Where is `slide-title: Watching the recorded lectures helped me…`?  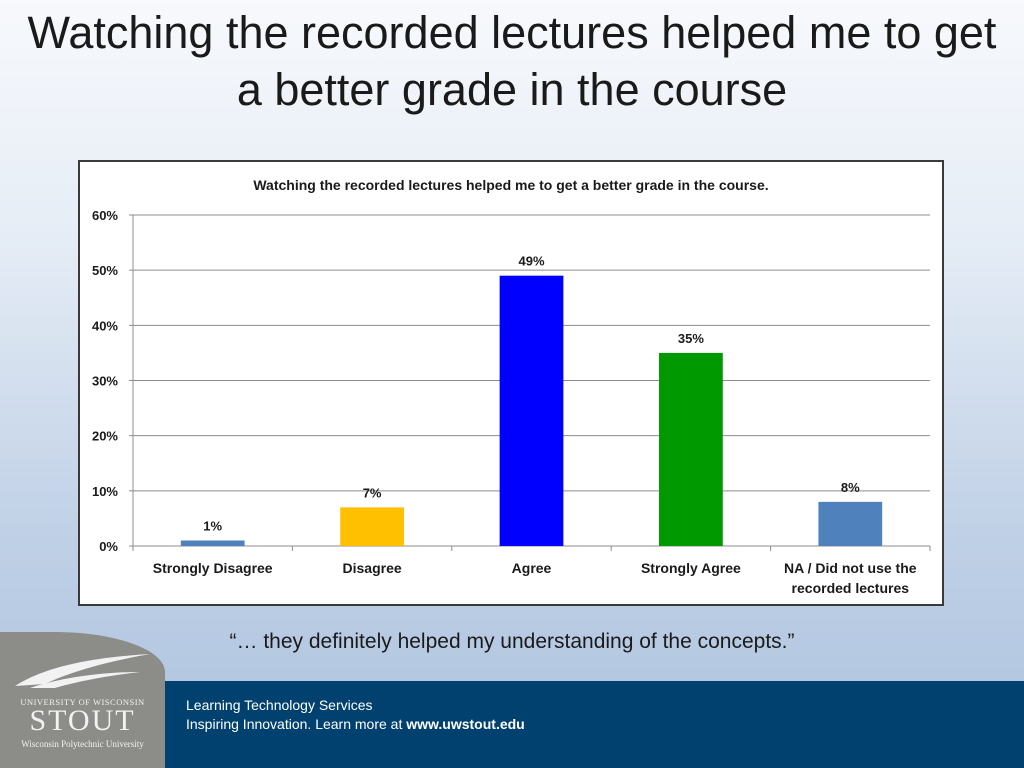
slide-title: Watching the recorded lectures helped me… is located at coordinates (512, 61).